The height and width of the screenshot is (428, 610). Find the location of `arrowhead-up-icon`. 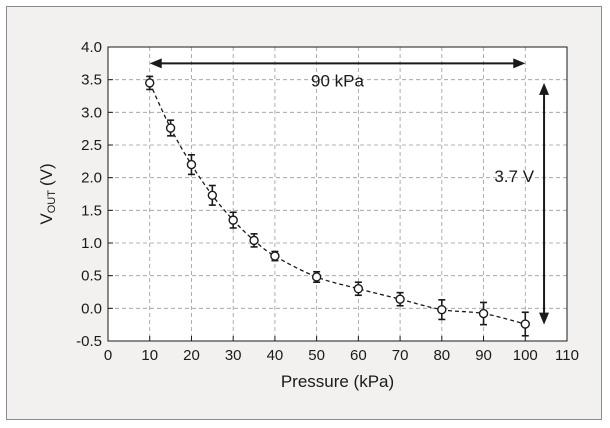

arrowhead-up-icon is located at coordinates (544, 88).